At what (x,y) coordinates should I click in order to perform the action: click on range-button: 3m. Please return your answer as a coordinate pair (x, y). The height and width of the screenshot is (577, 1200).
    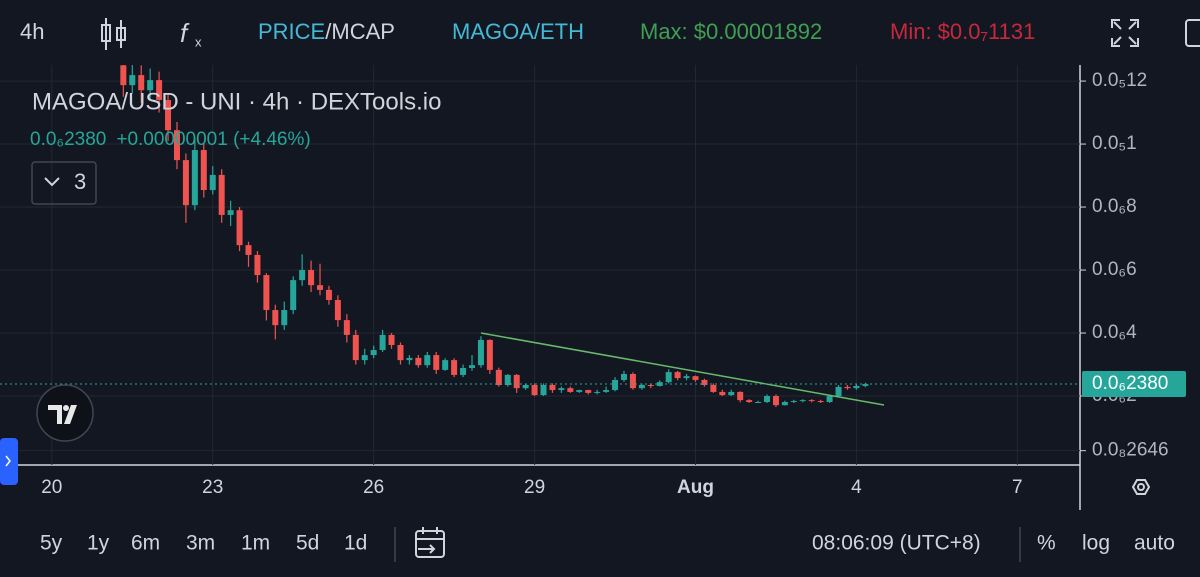
    Looking at the image, I should click on (200, 543).